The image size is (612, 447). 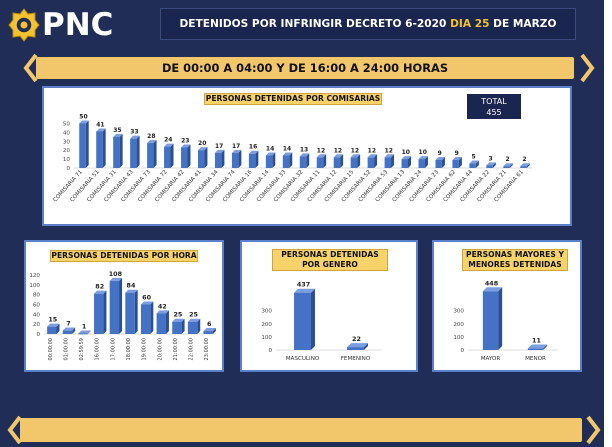 What do you see at coordinates (67, 124) in the screenshot?
I see `y-tick-label: 50` at bounding box center [67, 124].